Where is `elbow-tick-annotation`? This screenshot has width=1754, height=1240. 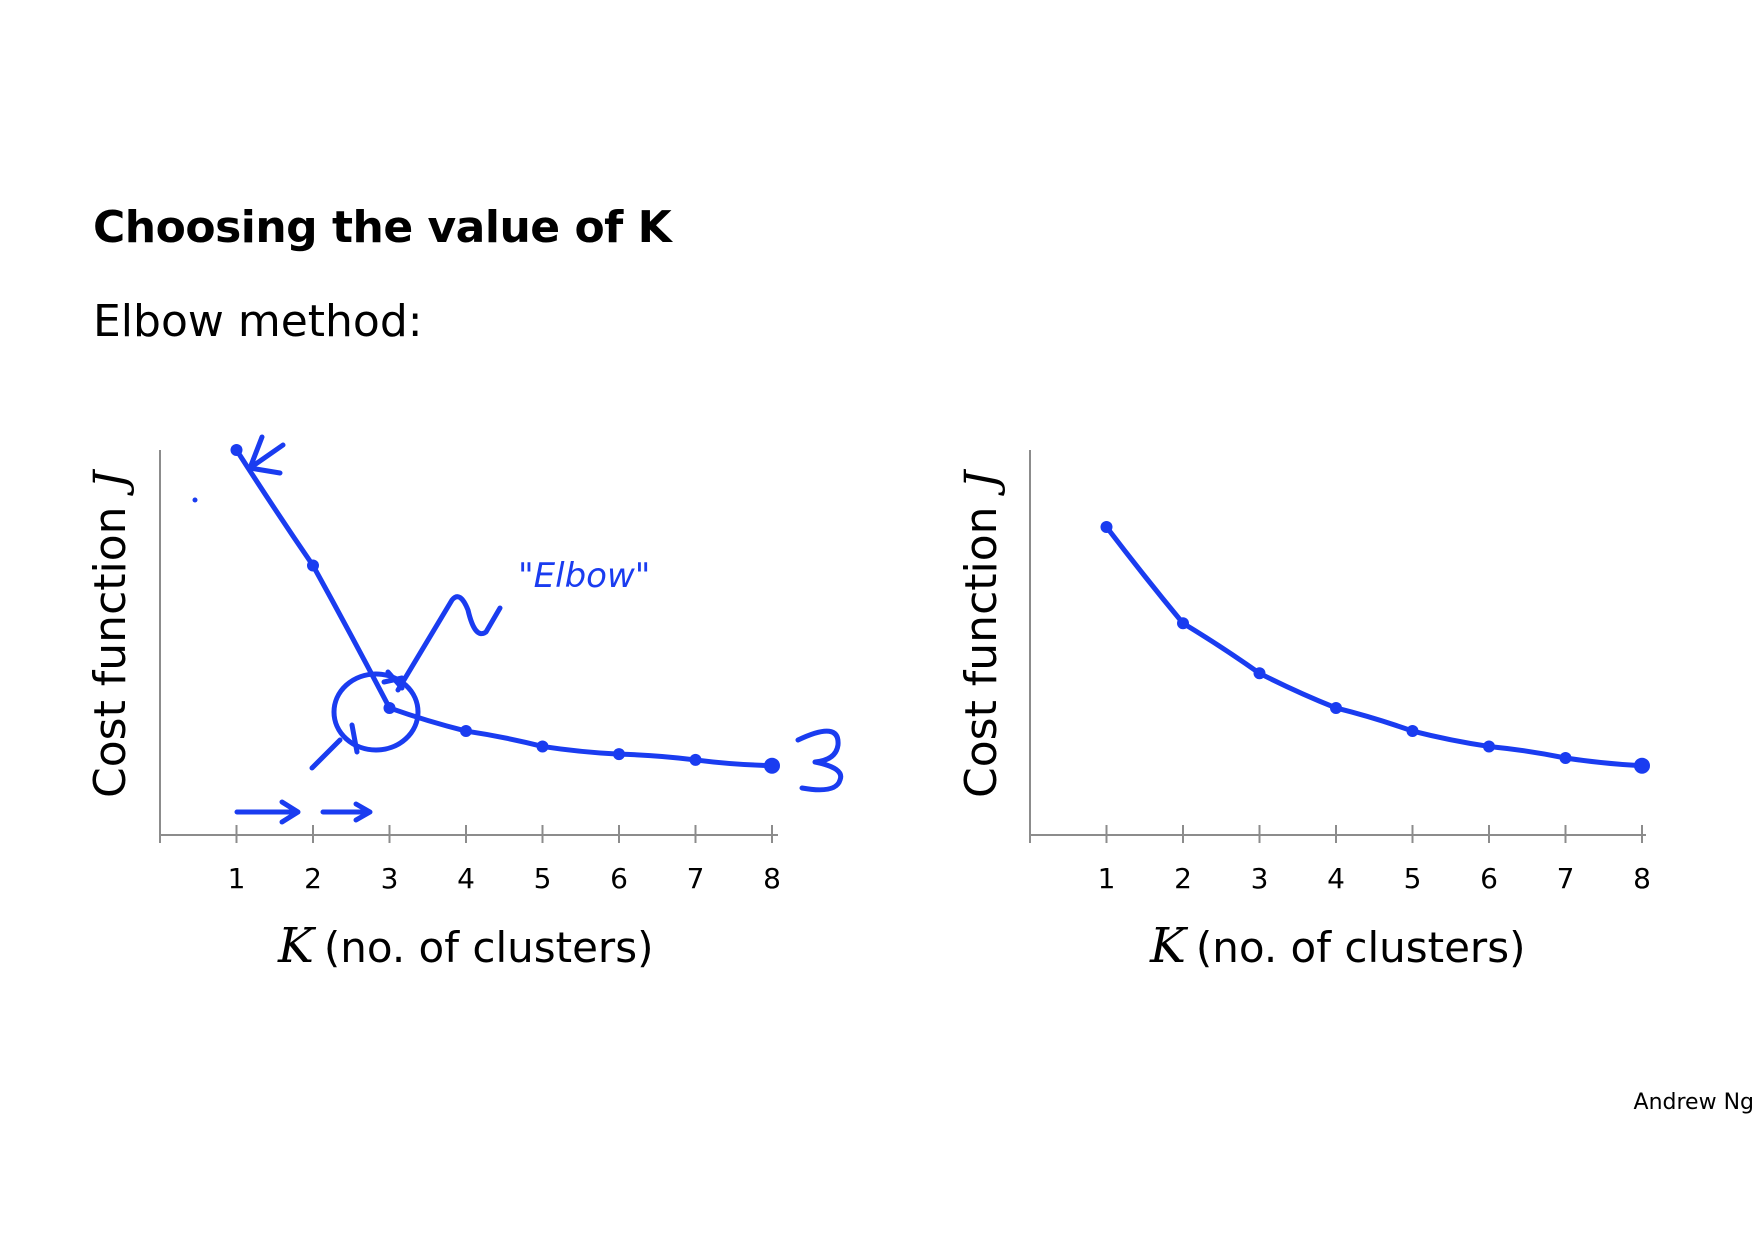 elbow-tick-annotation is located at coordinates (334, 746).